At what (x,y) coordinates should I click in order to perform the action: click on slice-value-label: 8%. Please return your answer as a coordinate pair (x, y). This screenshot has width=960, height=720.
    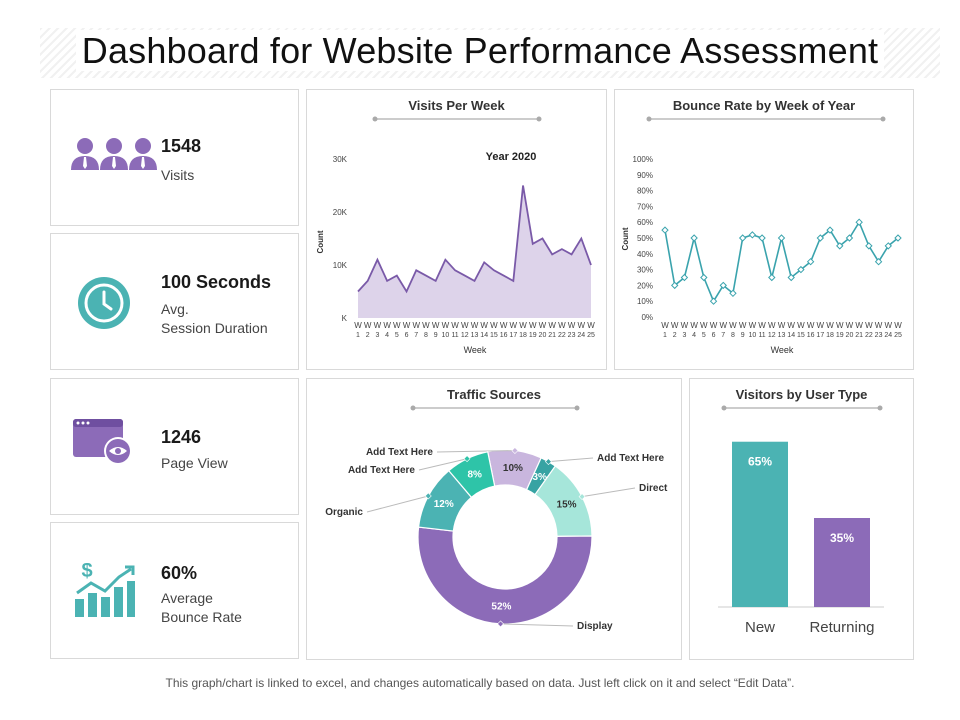
    Looking at the image, I should click on (474, 474).